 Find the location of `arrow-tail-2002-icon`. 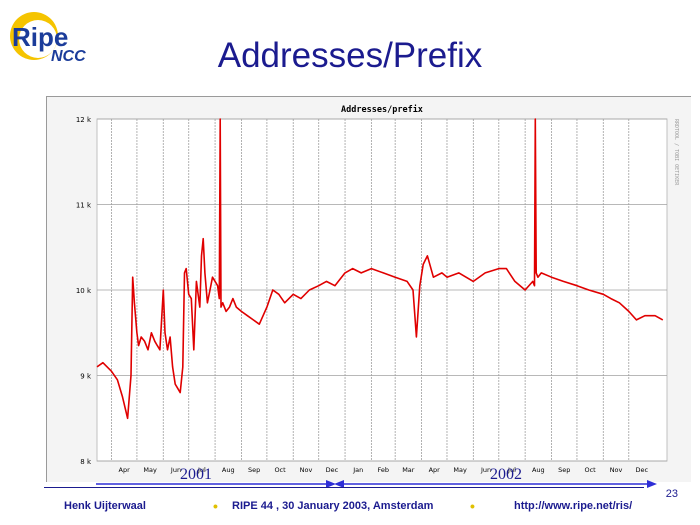

arrow-tail-2002-icon is located at coordinates (339, 484).